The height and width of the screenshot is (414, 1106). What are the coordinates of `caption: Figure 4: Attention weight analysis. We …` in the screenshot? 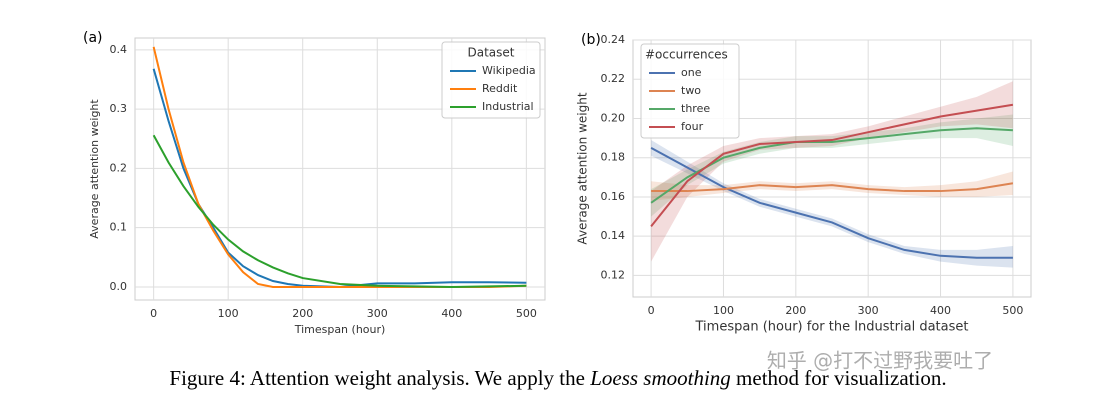 It's located at (557, 378).